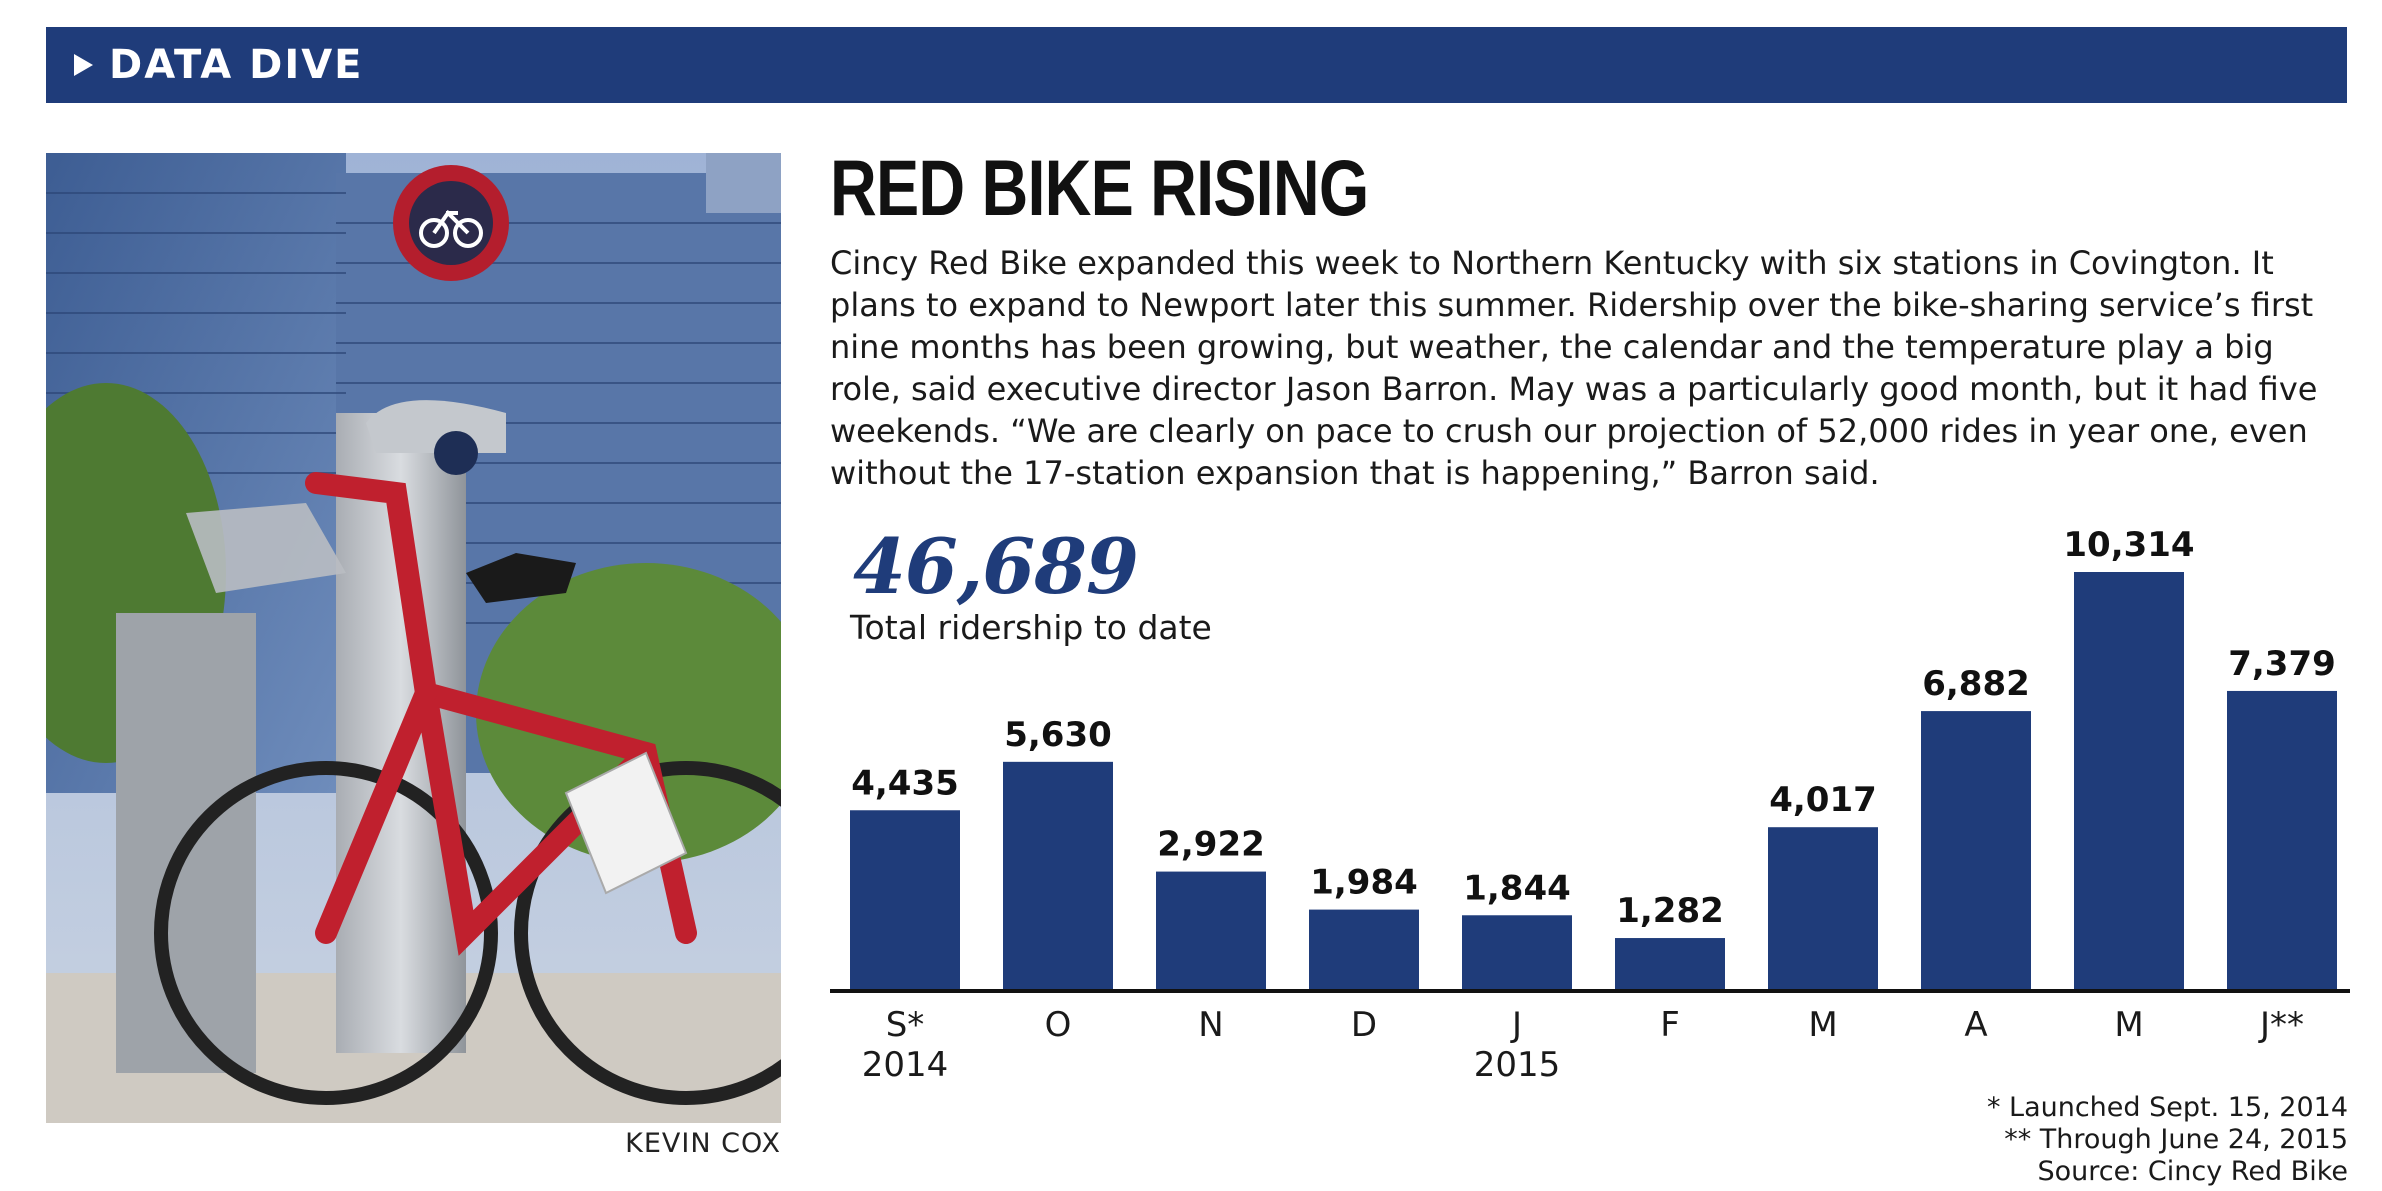 This screenshot has width=2382, height=1191. I want to click on page-title: RED BIKE RISING, so click(1099, 187).